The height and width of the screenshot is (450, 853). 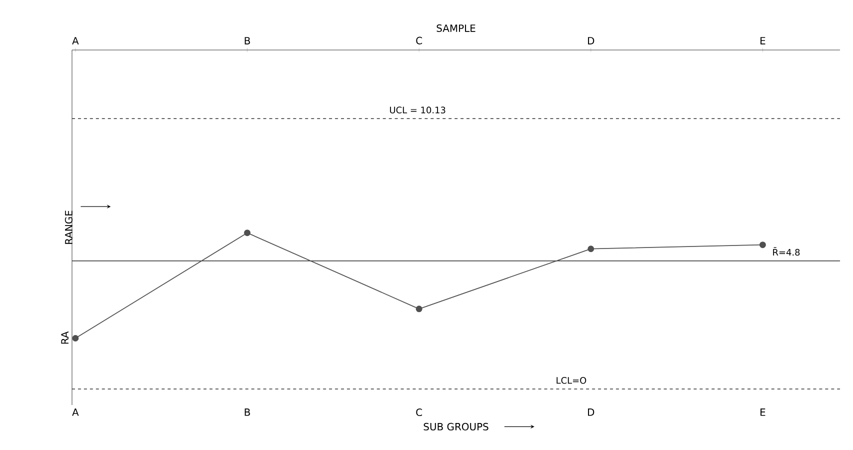 I want to click on ref-line-label: LCL=O, so click(x=571, y=380).